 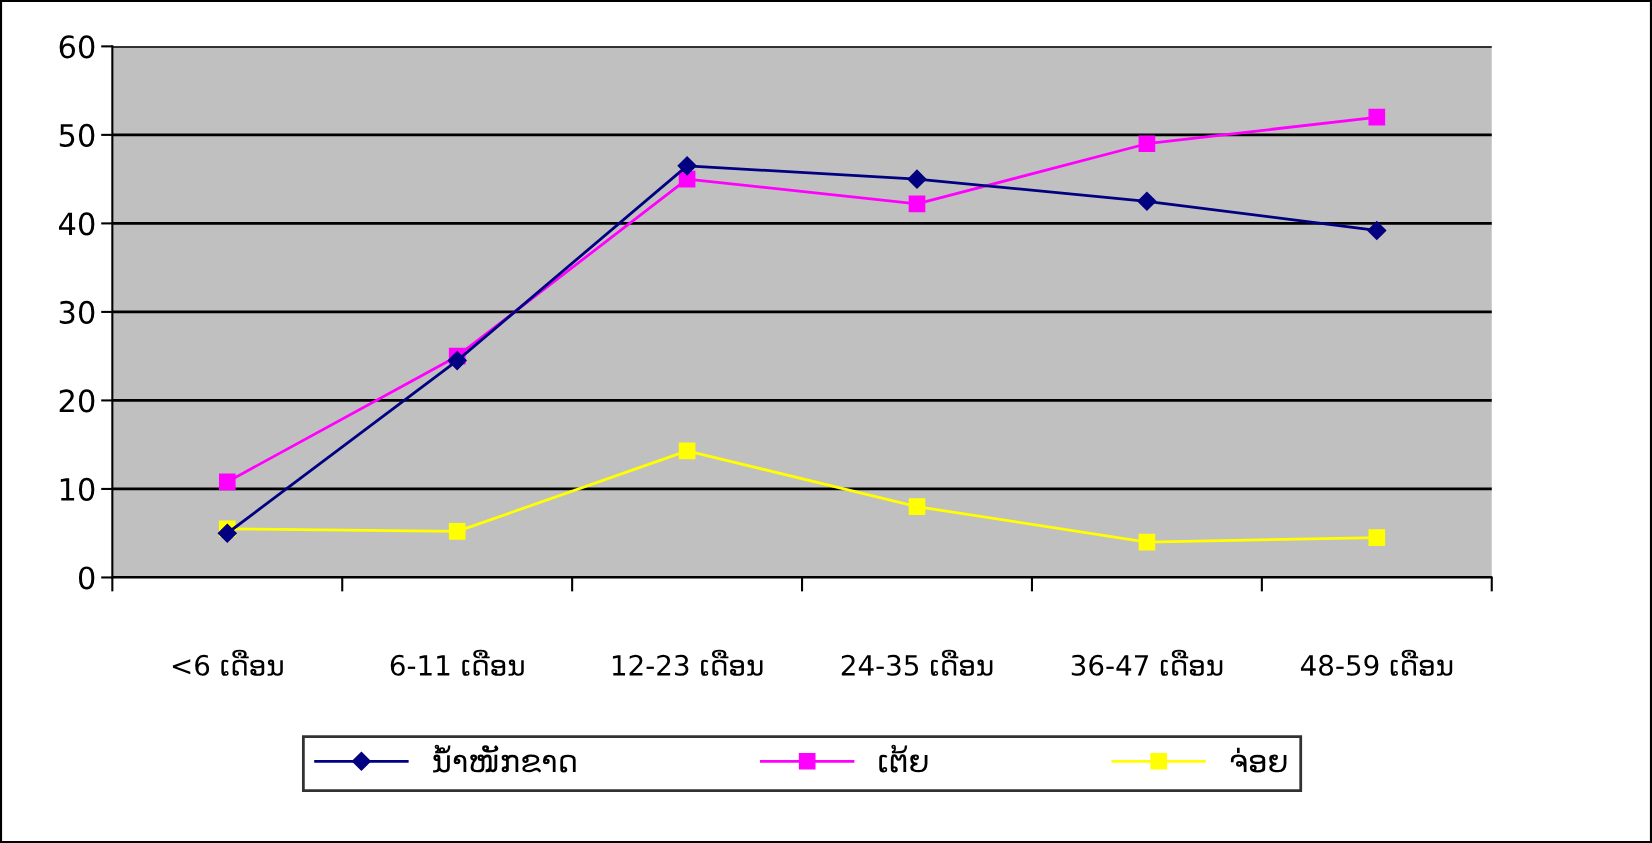 What do you see at coordinates (77, 135) in the screenshot?
I see `y-tick-label: 50` at bounding box center [77, 135].